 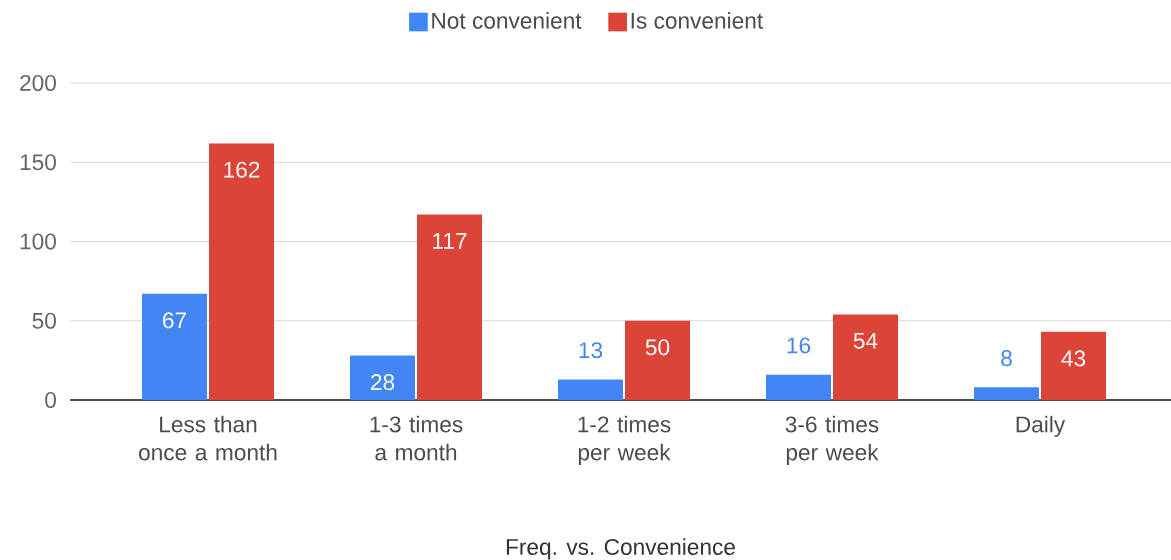 I want to click on y-tick-label: 100, so click(x=38, y=241).